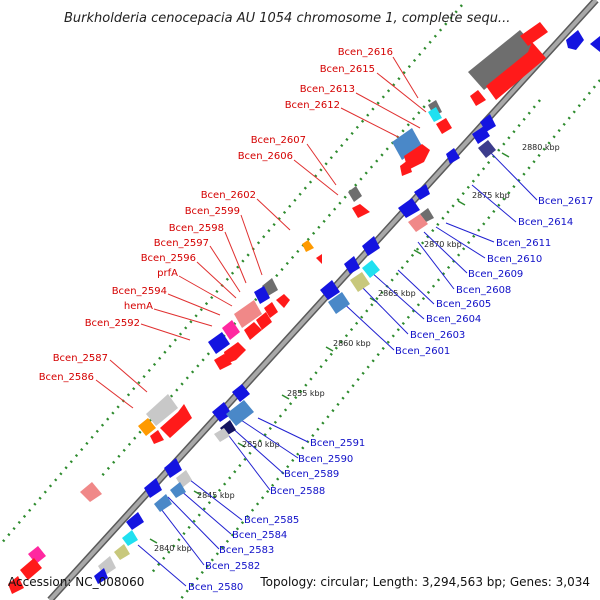  What do you see at coordinates (311, 474) in the screenshot?
I see `gene-label: Bcen_2589` at bounding box center [311, 474].